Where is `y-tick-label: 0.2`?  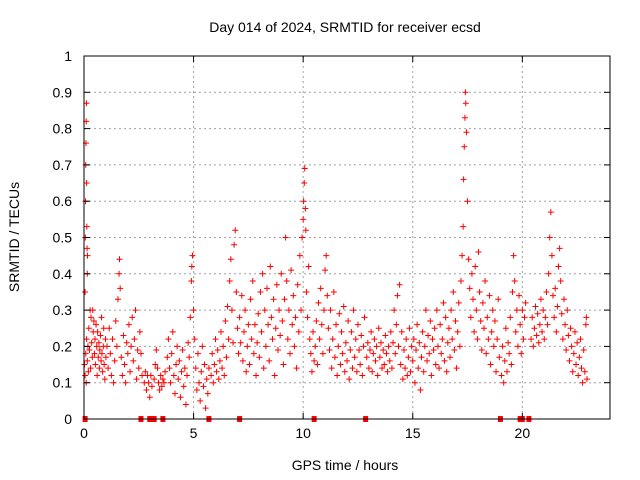
y-tick-label: 0.2 is located at coordinates (63, 346).